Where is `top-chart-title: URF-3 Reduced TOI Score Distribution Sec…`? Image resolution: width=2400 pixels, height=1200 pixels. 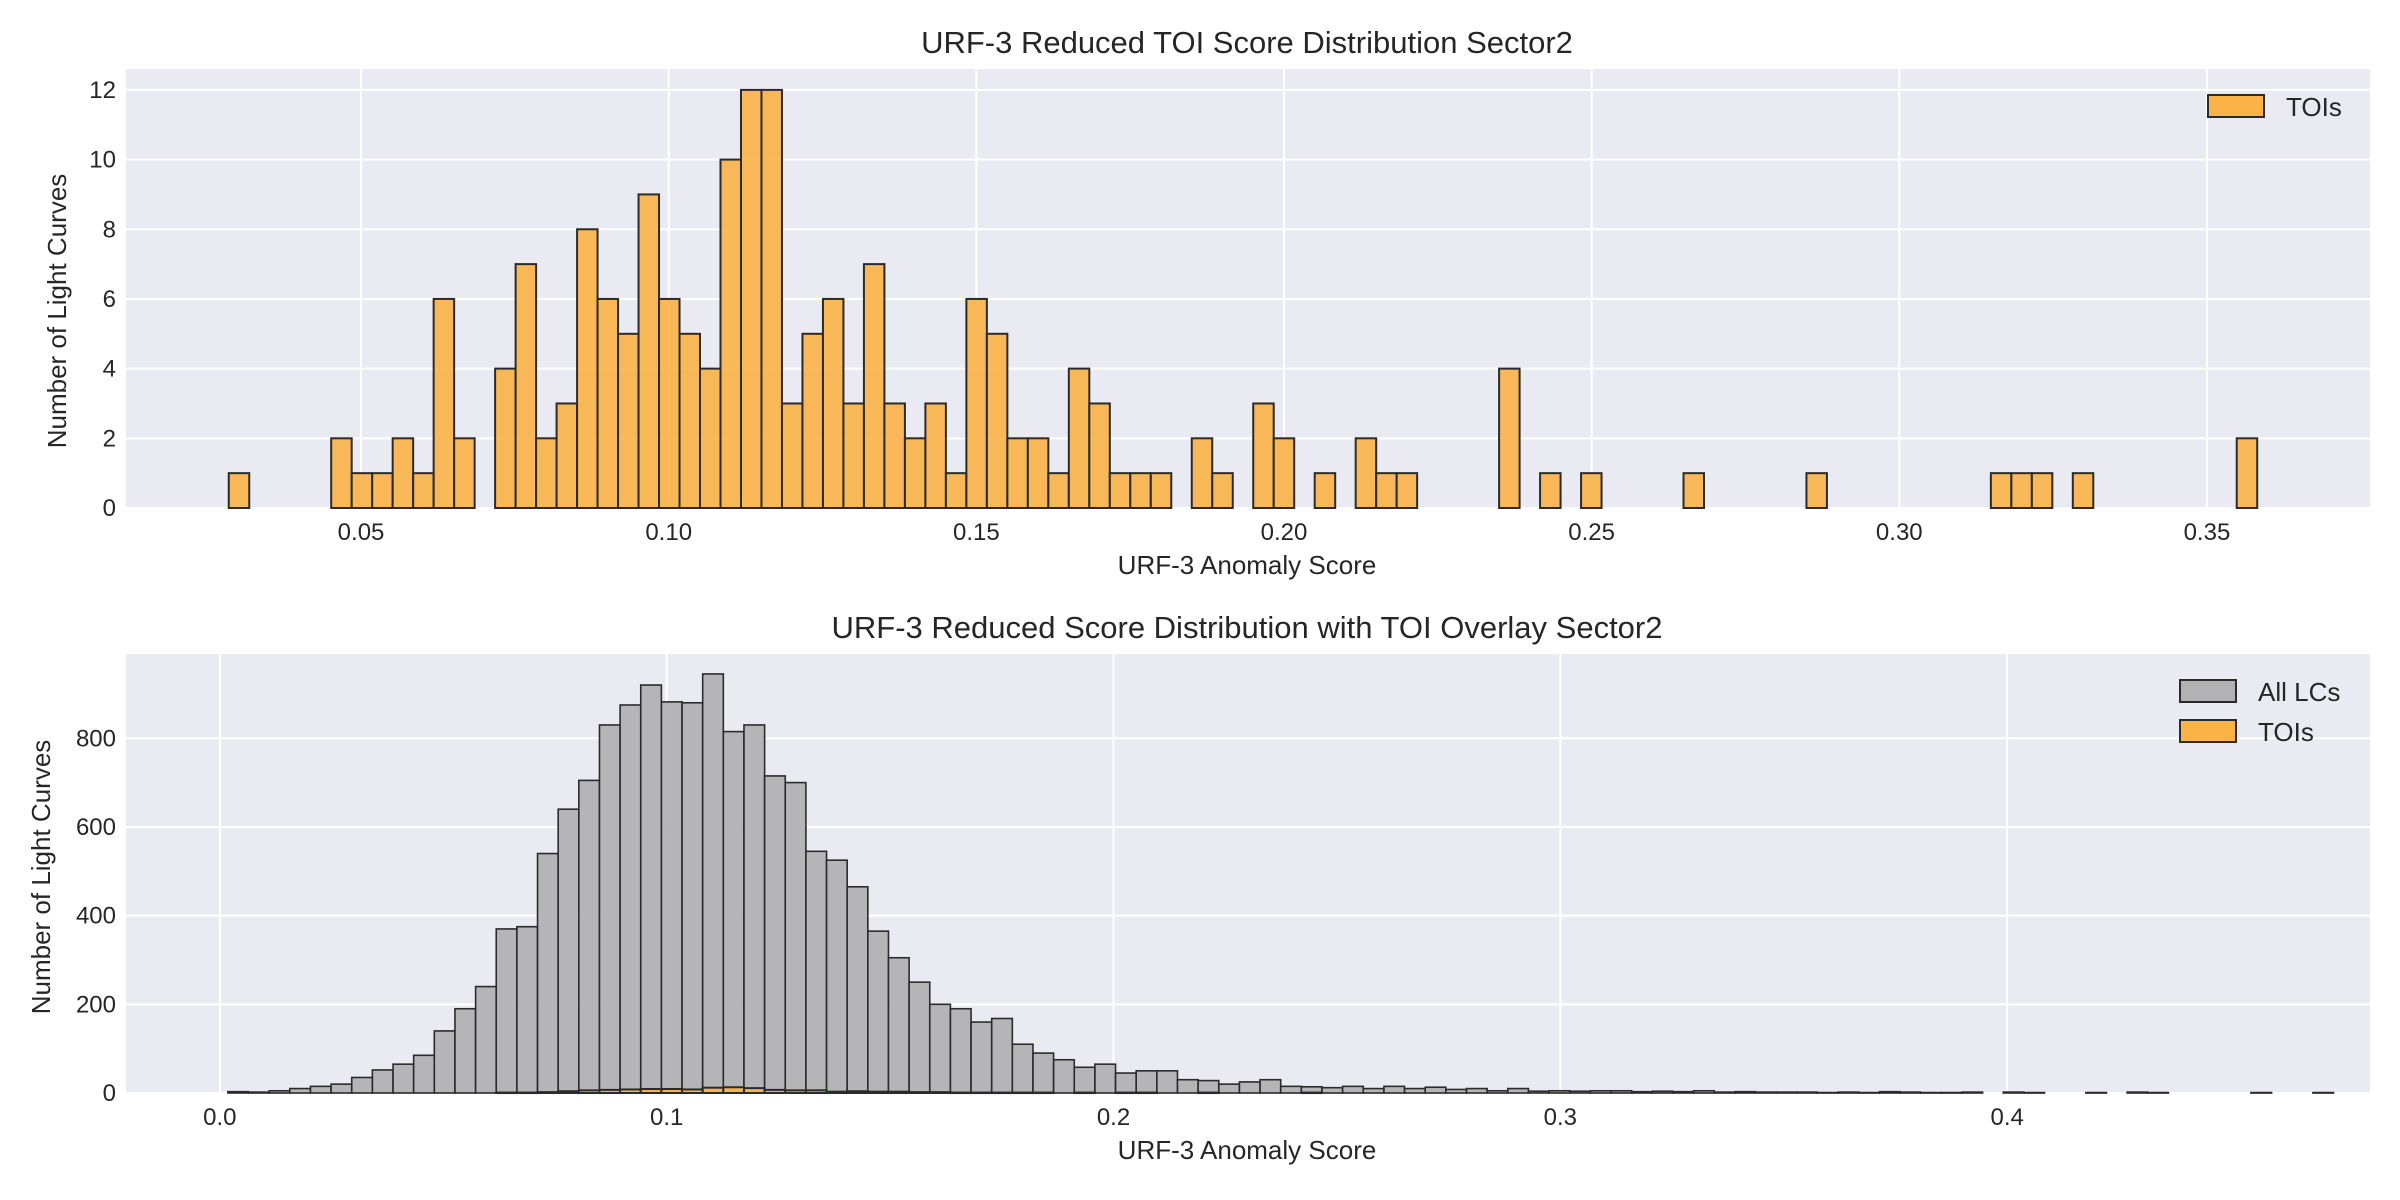
top-chart-title: URF-3 Reduced TOI Score Distribution Sec… is located at coordinates (1247, 42).